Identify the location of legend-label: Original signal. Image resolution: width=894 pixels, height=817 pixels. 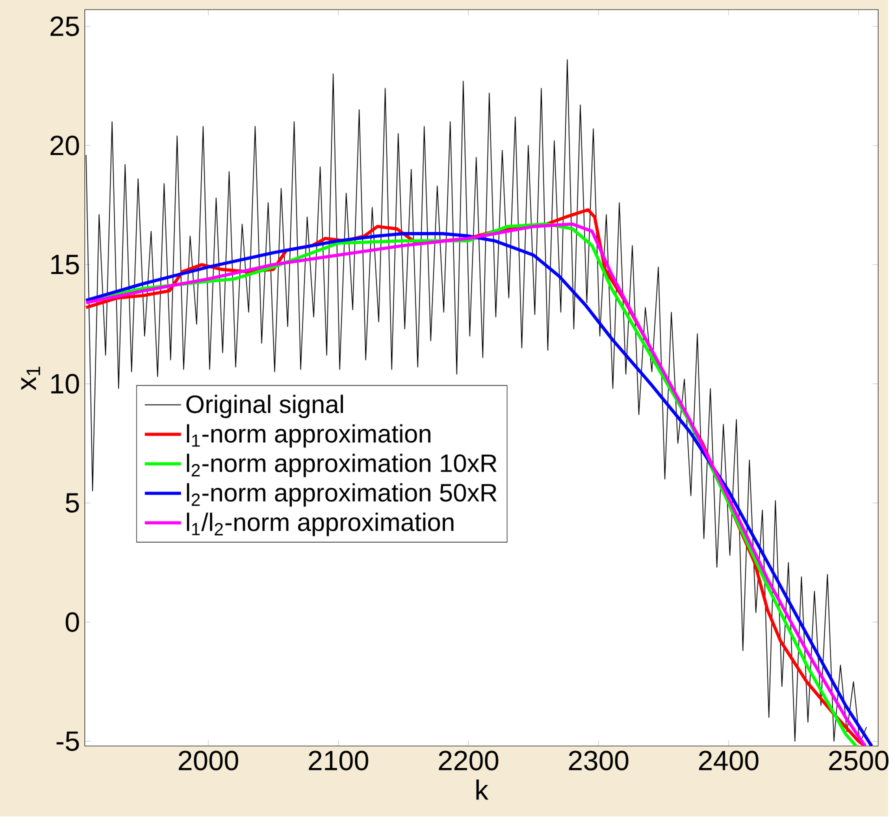
(264, 406).